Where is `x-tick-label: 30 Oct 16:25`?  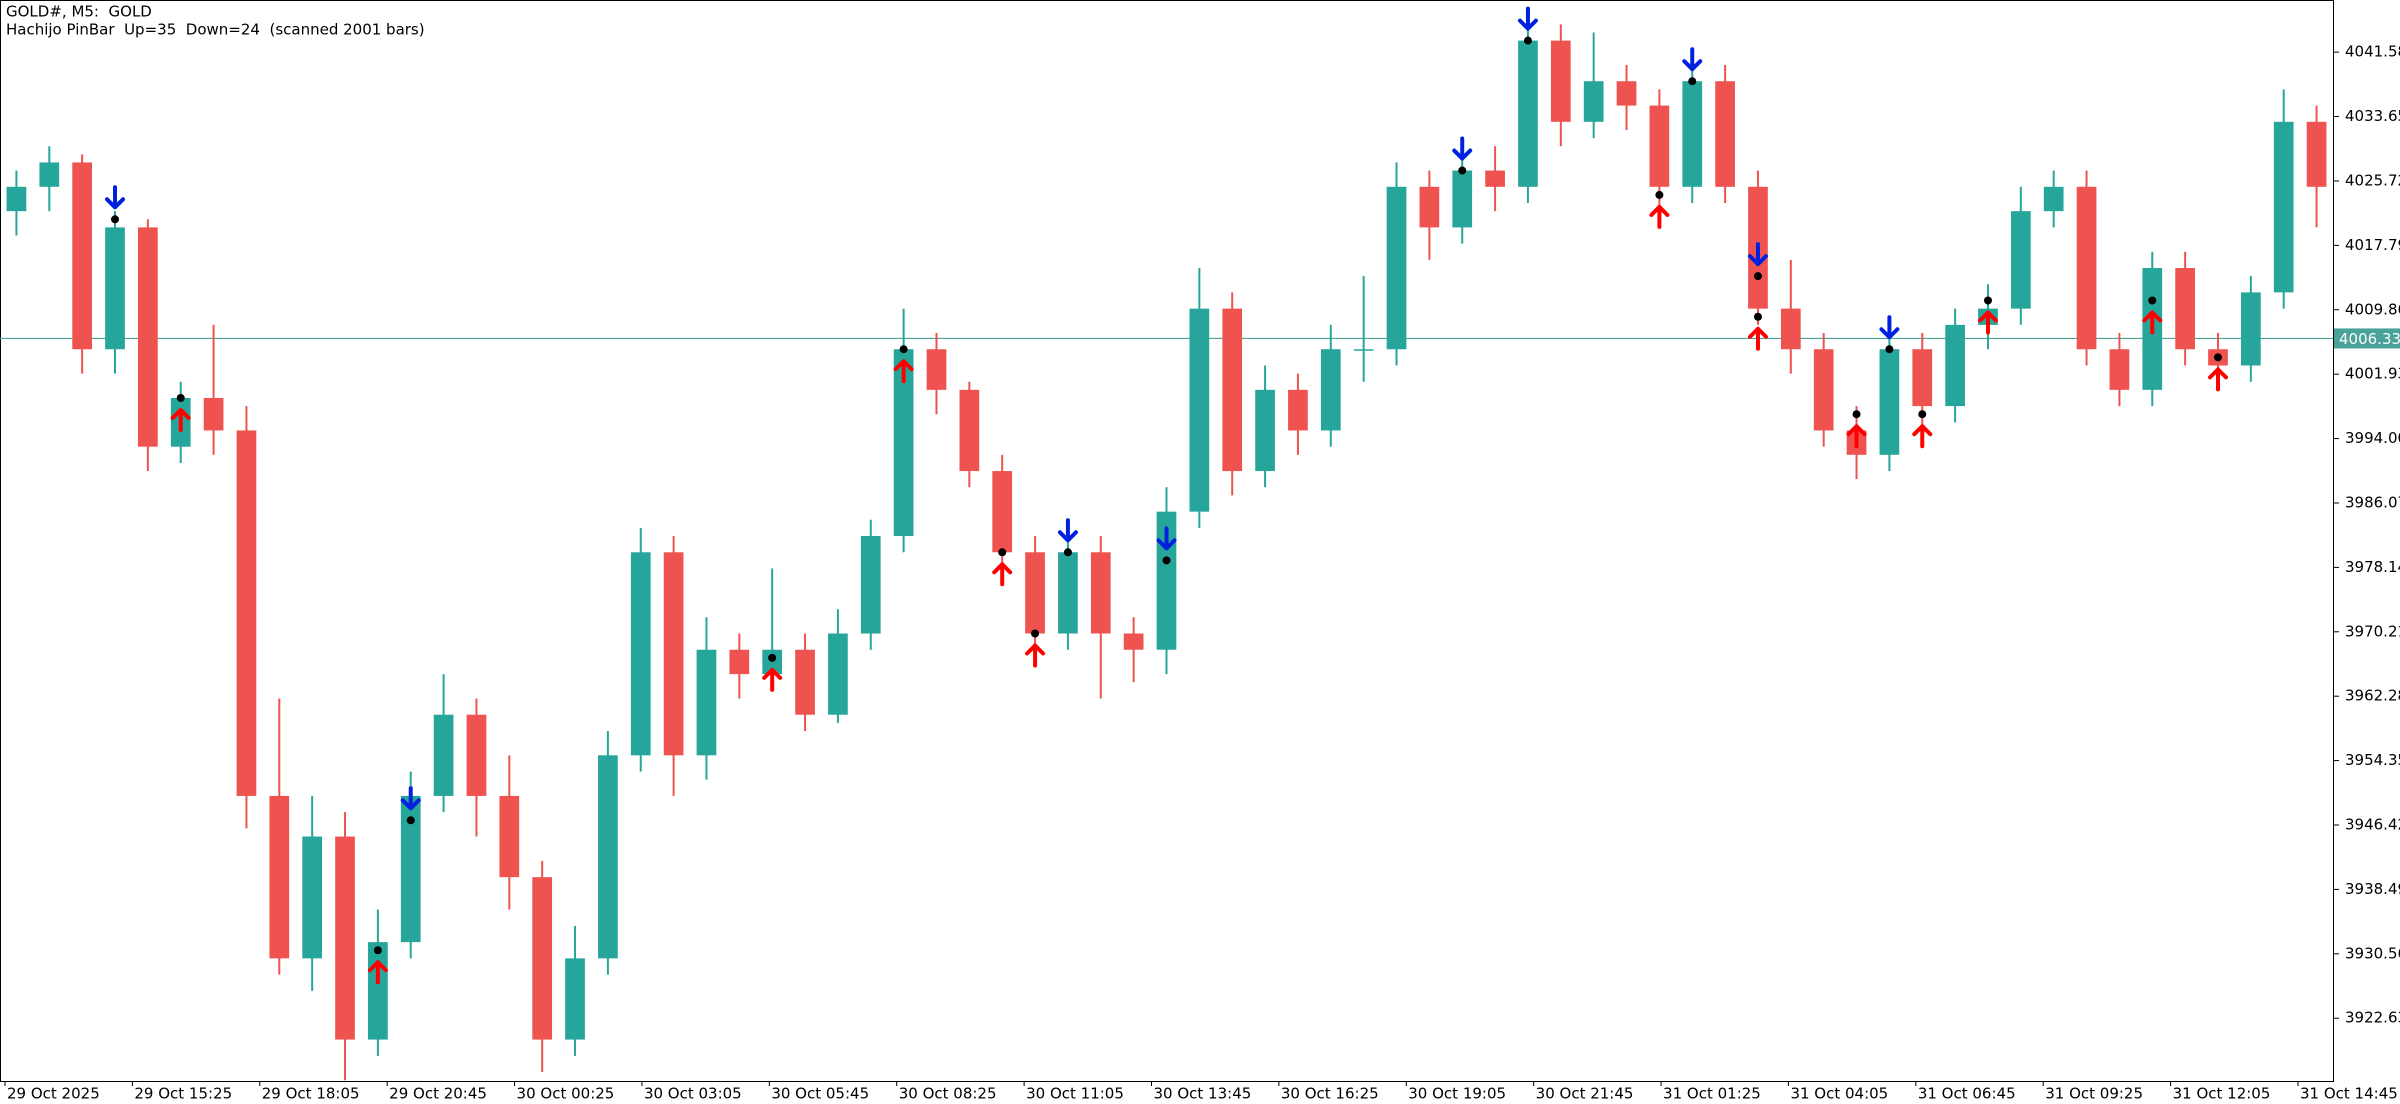 x-tick-label: 30 Oct 16:25 is located at coordinates (1330, 1094).